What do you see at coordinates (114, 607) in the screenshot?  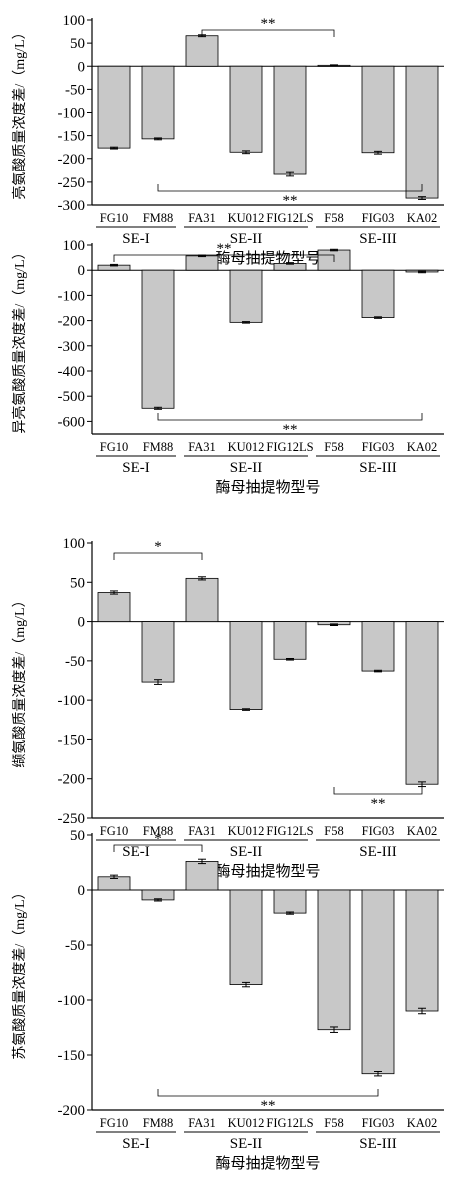 I see `bar-FG10` at bounding box center [114, 607].